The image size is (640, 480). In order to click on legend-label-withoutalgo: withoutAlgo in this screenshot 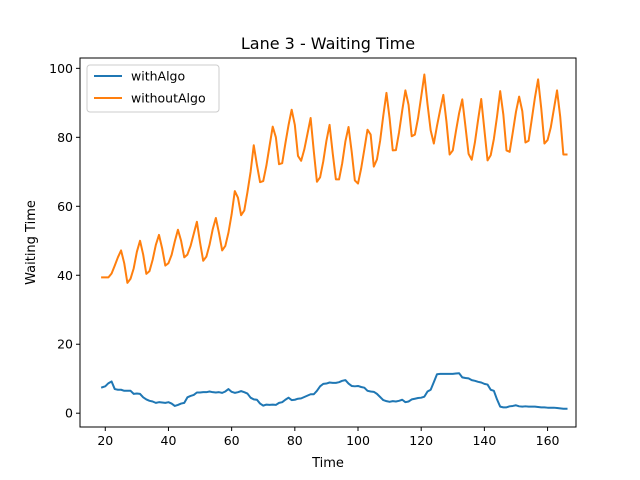, I will do `click(168, 98)`.